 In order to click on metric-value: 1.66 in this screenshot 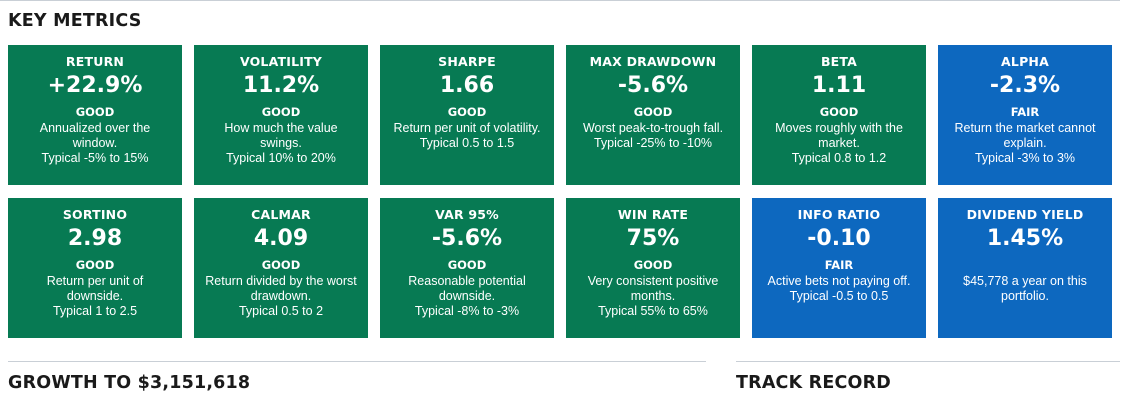, I will do `click(467, 85)`.